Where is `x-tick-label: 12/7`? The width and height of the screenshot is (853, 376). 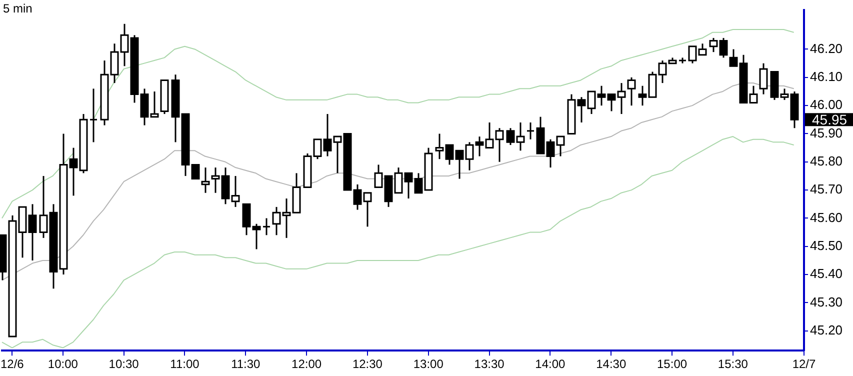 x-tick-label: 12/7 is located at coordinates (804, 364).